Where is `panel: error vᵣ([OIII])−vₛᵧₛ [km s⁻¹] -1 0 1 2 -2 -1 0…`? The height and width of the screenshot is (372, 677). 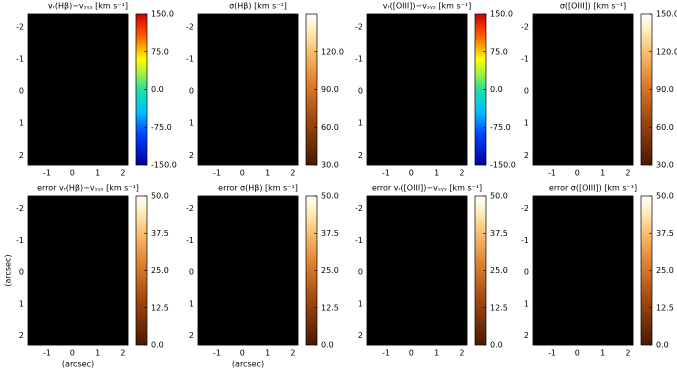
panel: error vᵣ([OIII])−vₛᵧₛ [km s⁻¹] -1 0 1 2 -2 -1 0… is located at coordinates (431, 271).